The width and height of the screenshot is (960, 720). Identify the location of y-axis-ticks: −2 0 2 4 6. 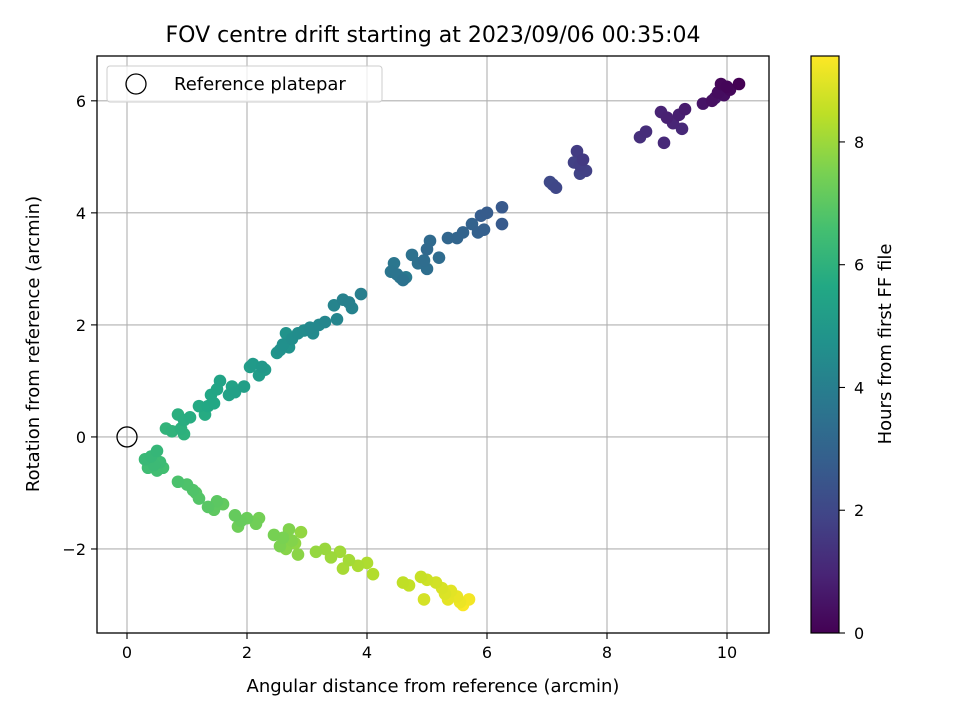
(79, 325).